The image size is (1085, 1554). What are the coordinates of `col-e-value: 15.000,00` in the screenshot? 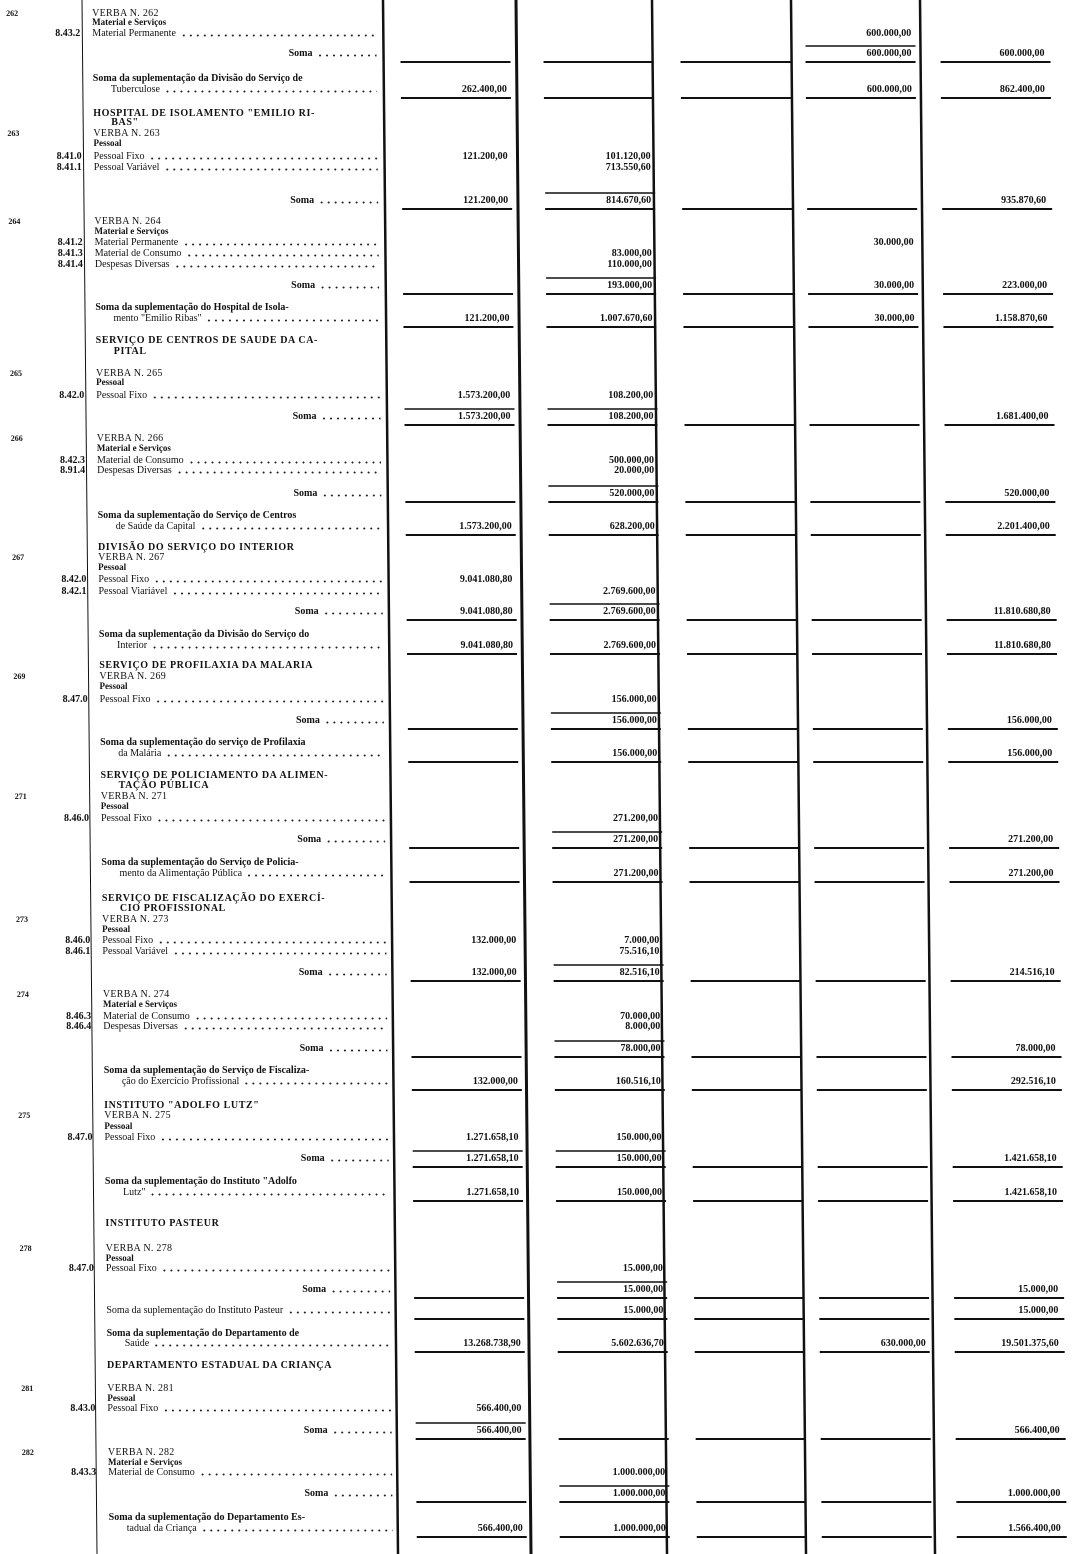 It's located at (1038, 1310).